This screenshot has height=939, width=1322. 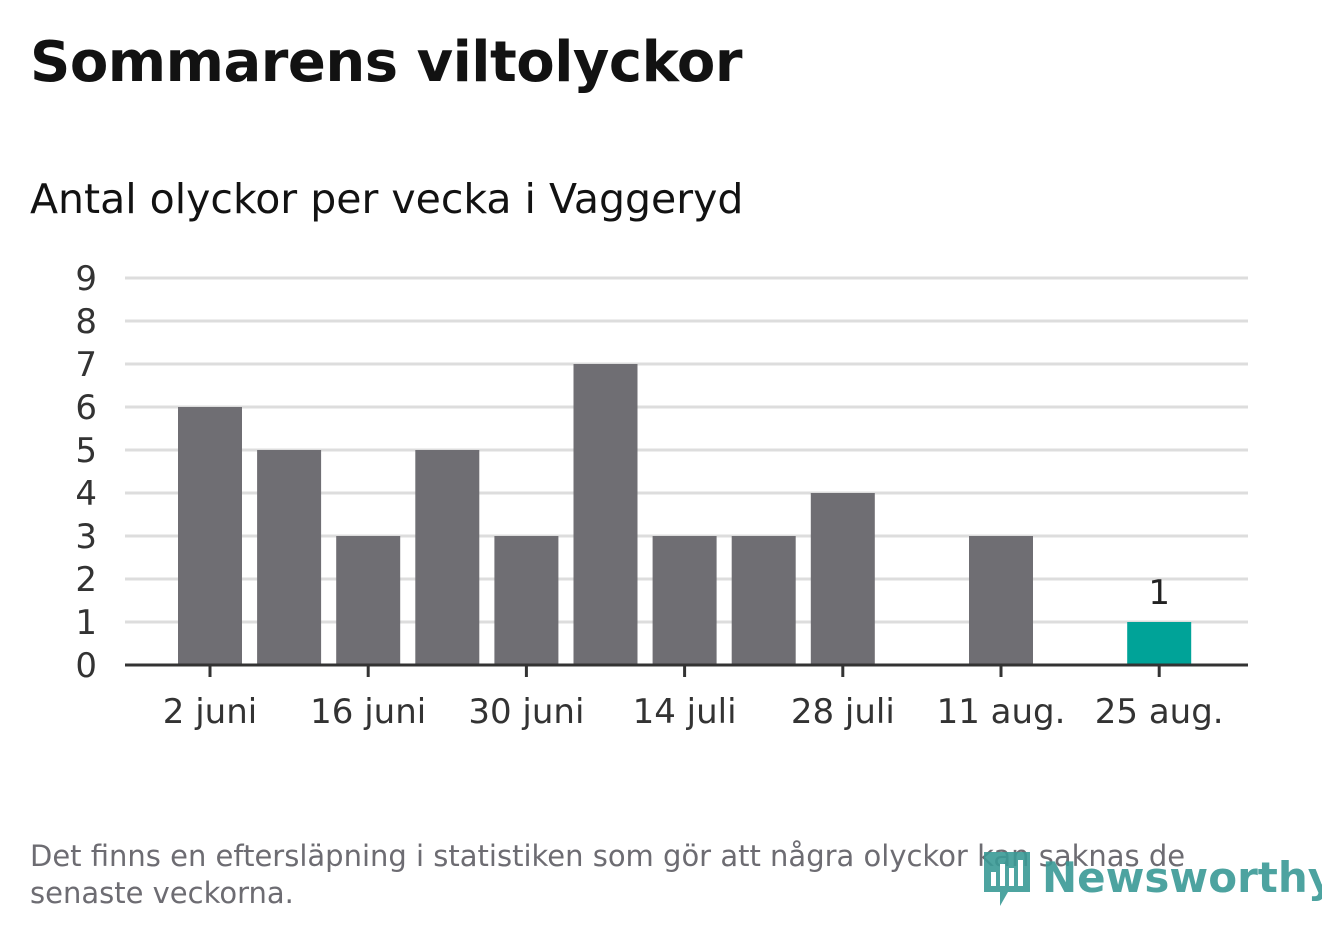 What do you see at coordinates (368, 712) in the screenshot?
I see `x-tick-label: 16 juni` at bounding box center [368, 712].